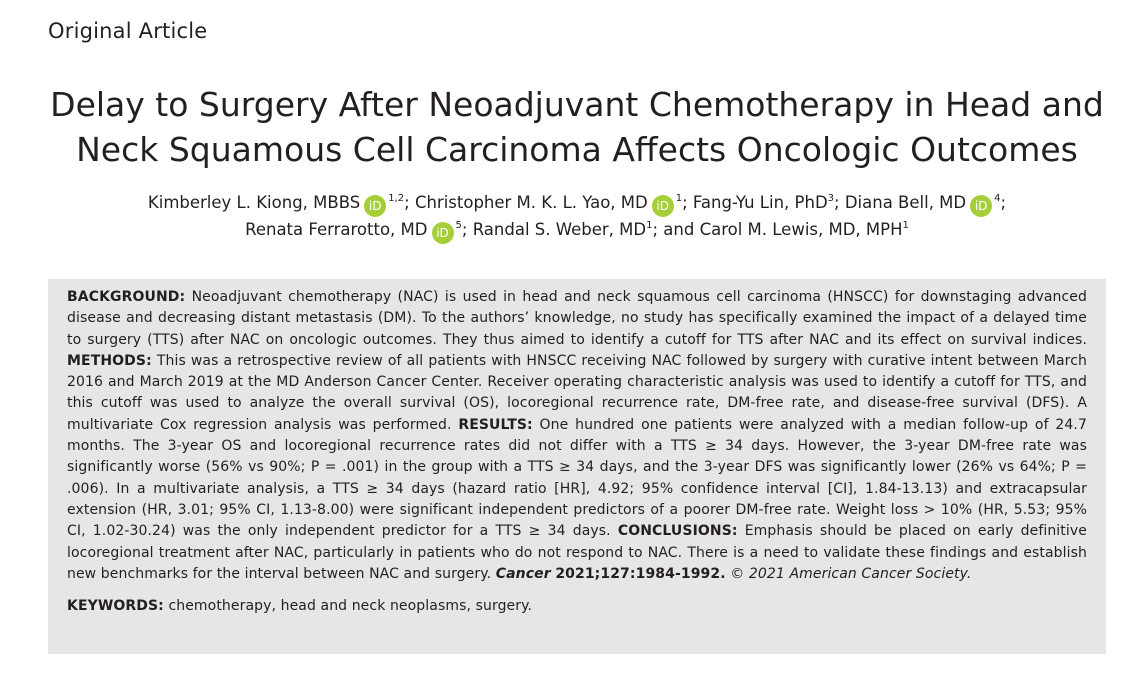  I want to click on author-name: Fang-Yu Lin, PhD, so click(760, 202).